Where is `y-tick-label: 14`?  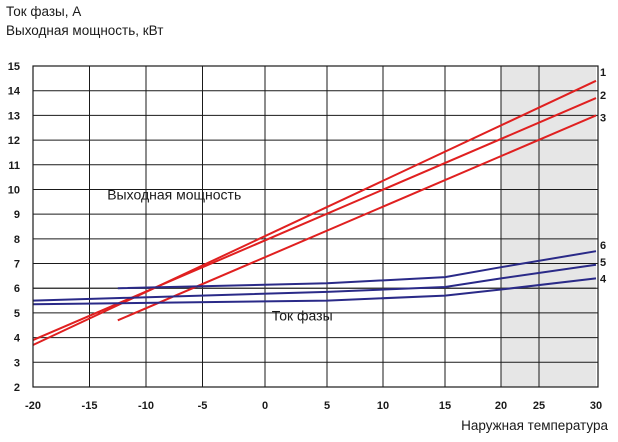 y-tick-label: 14 is located at coordinates (14, 92).